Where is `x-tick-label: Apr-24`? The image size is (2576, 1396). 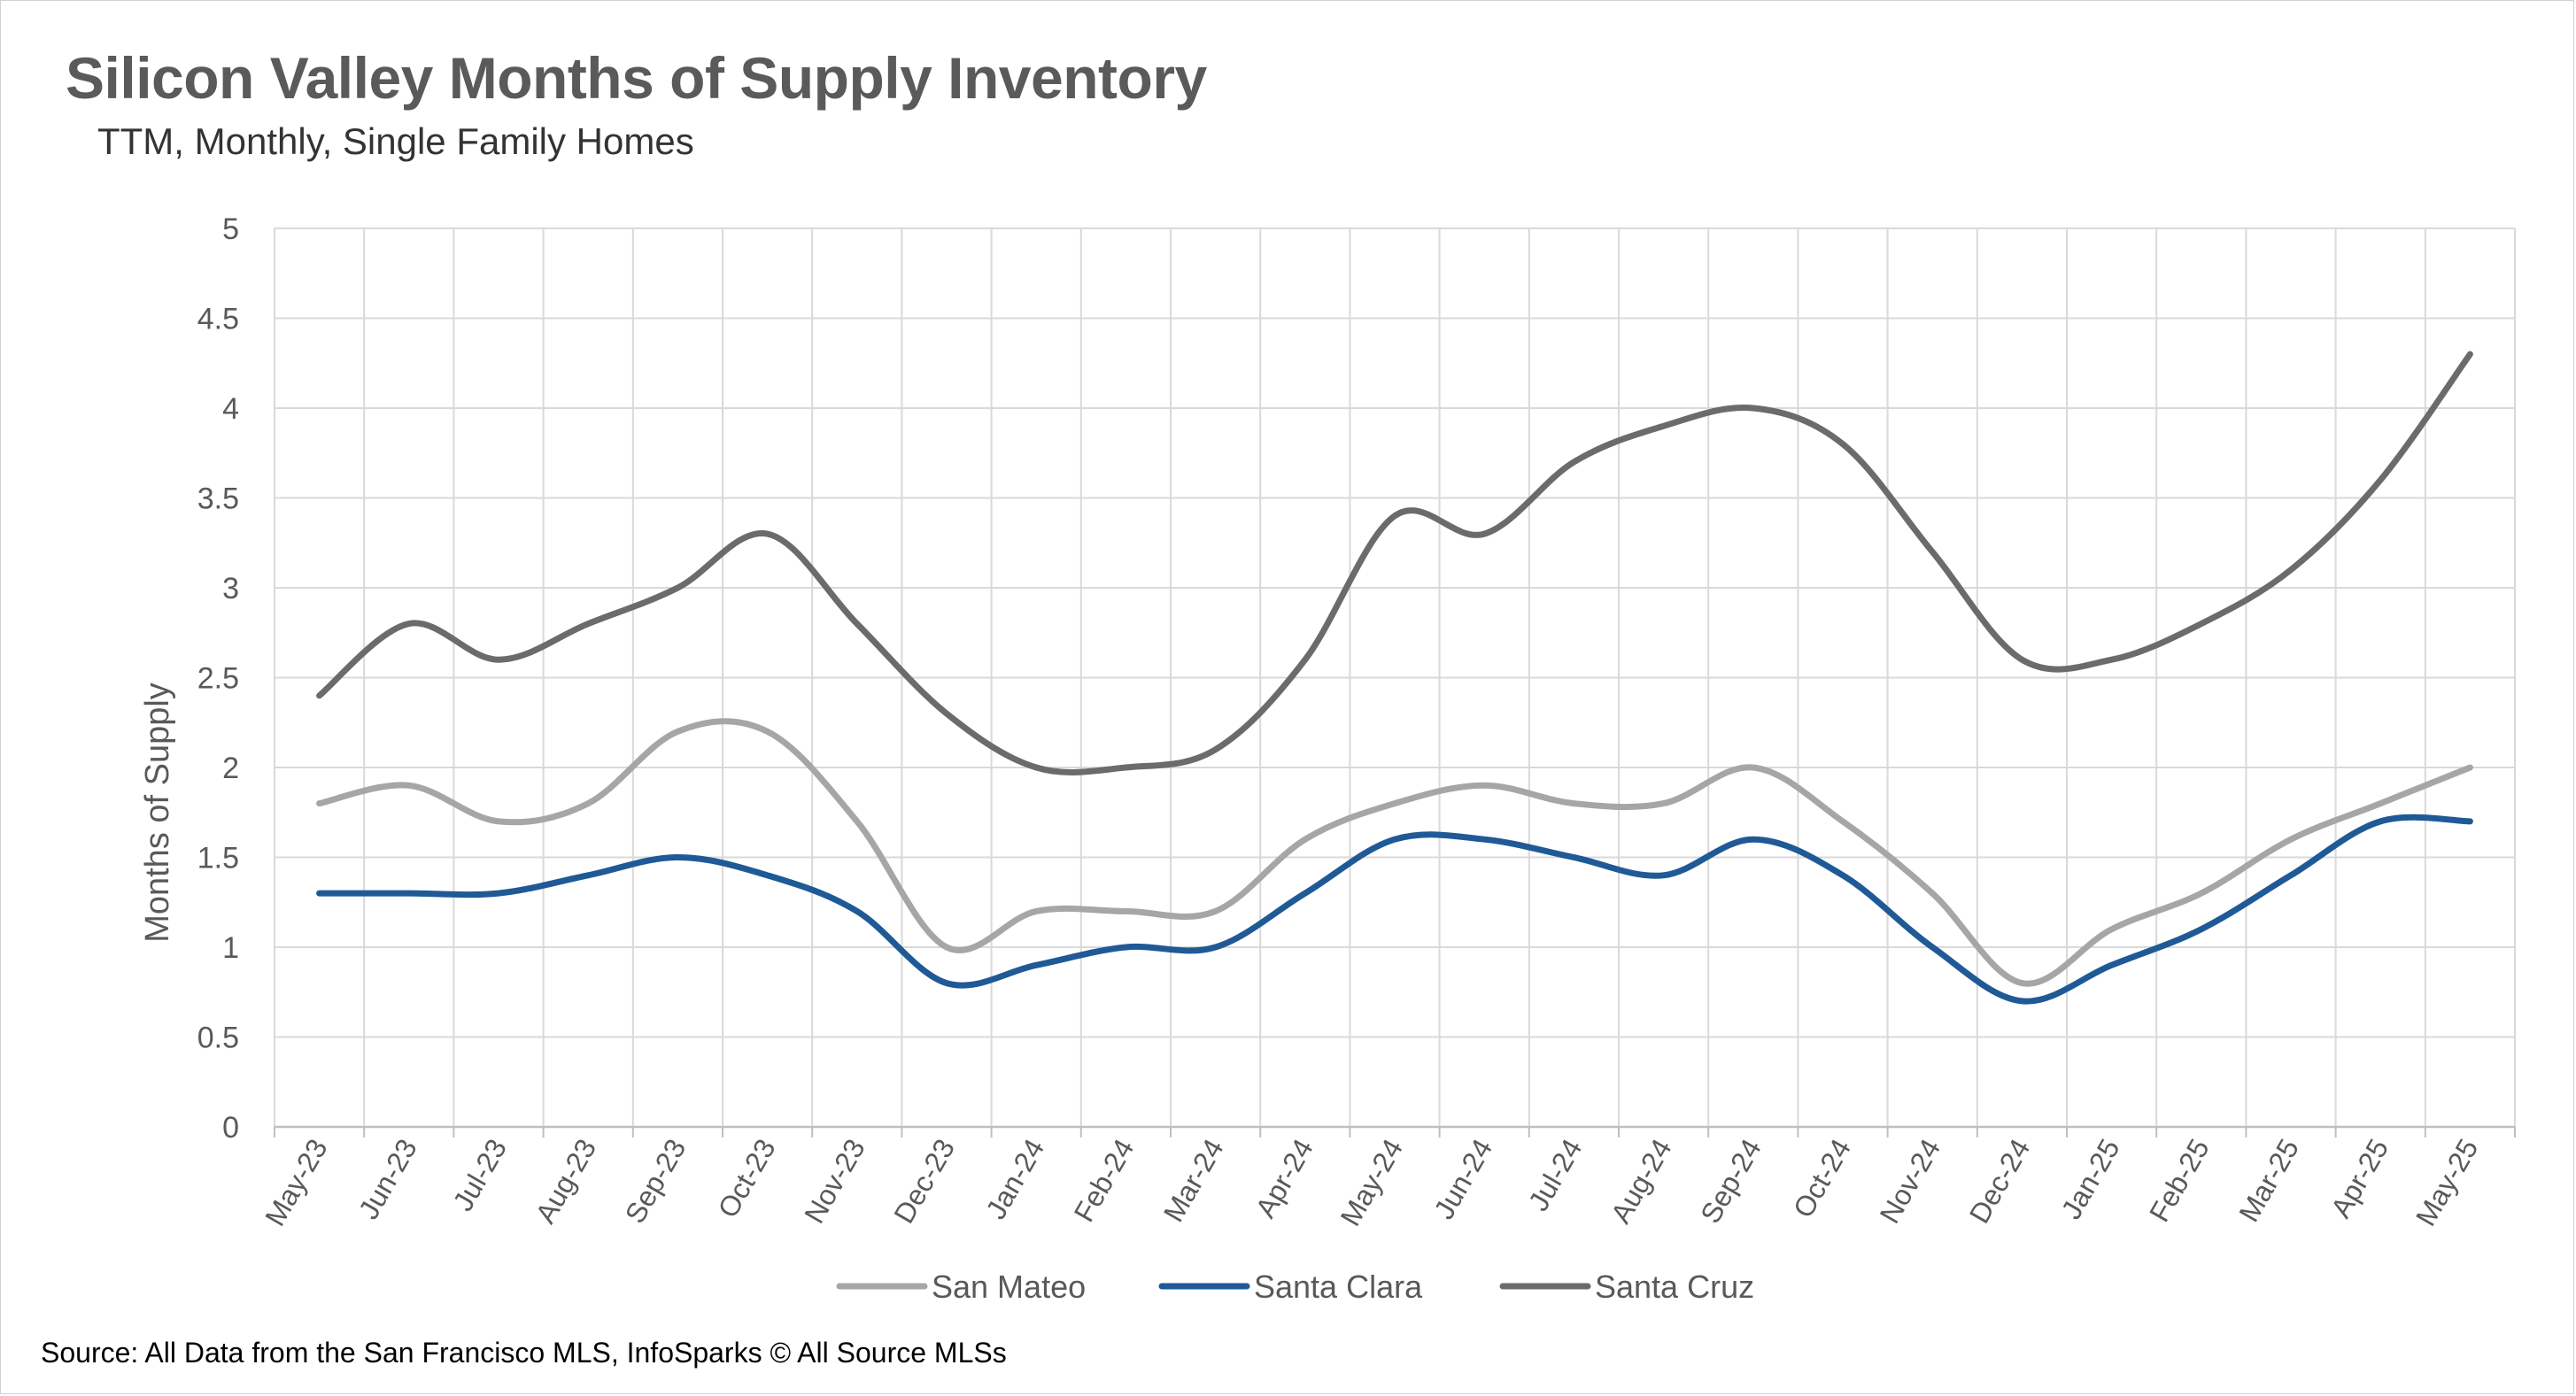 x-tick-label: Apr-24 is located at coordinates (1284, 1178).